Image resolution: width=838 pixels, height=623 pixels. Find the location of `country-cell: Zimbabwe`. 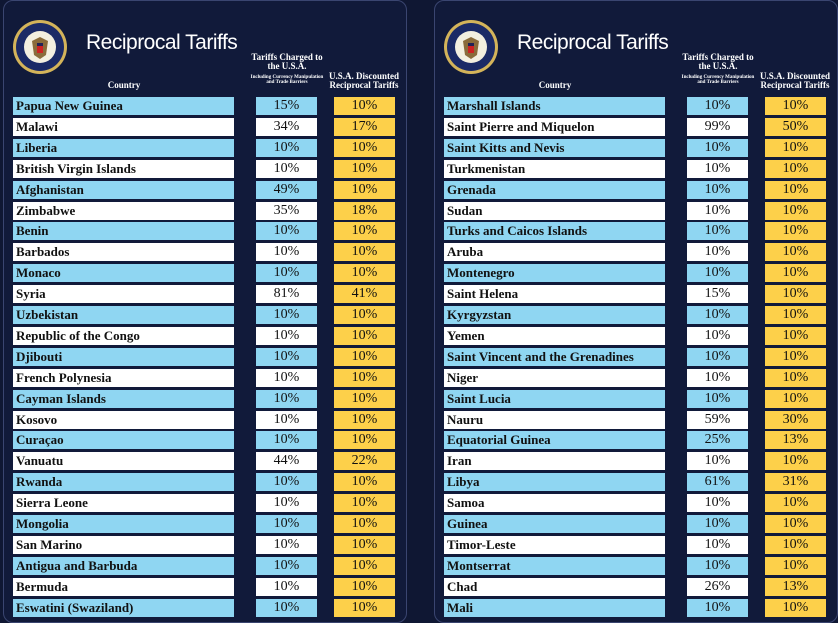

country-cell: Zimbabwe is located at coordinates (123, 210).